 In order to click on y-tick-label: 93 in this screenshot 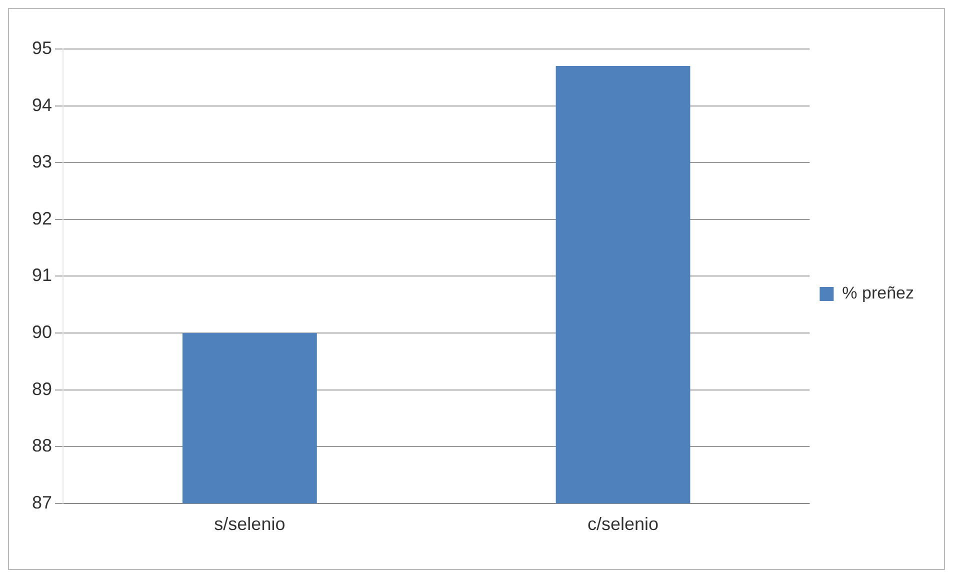, I will do `click(42, 162)`.